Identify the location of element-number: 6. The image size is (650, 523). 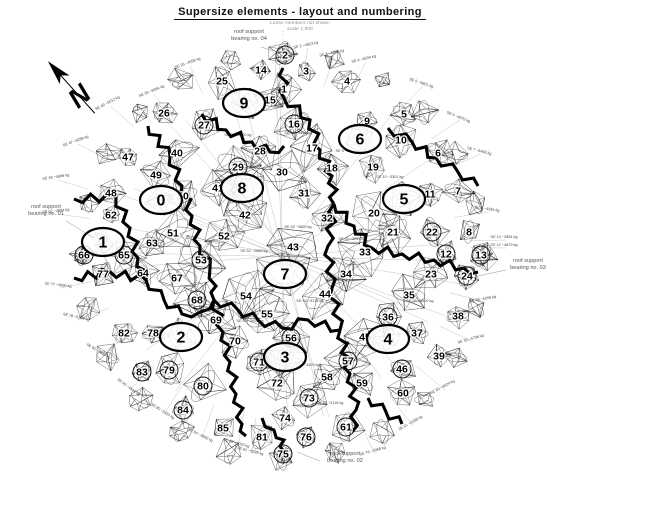
(438, 154).